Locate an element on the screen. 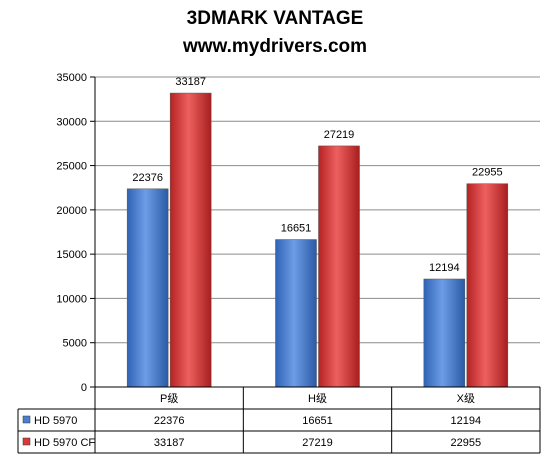  x-tick-label: H级 is located at coordinates (317, 398).